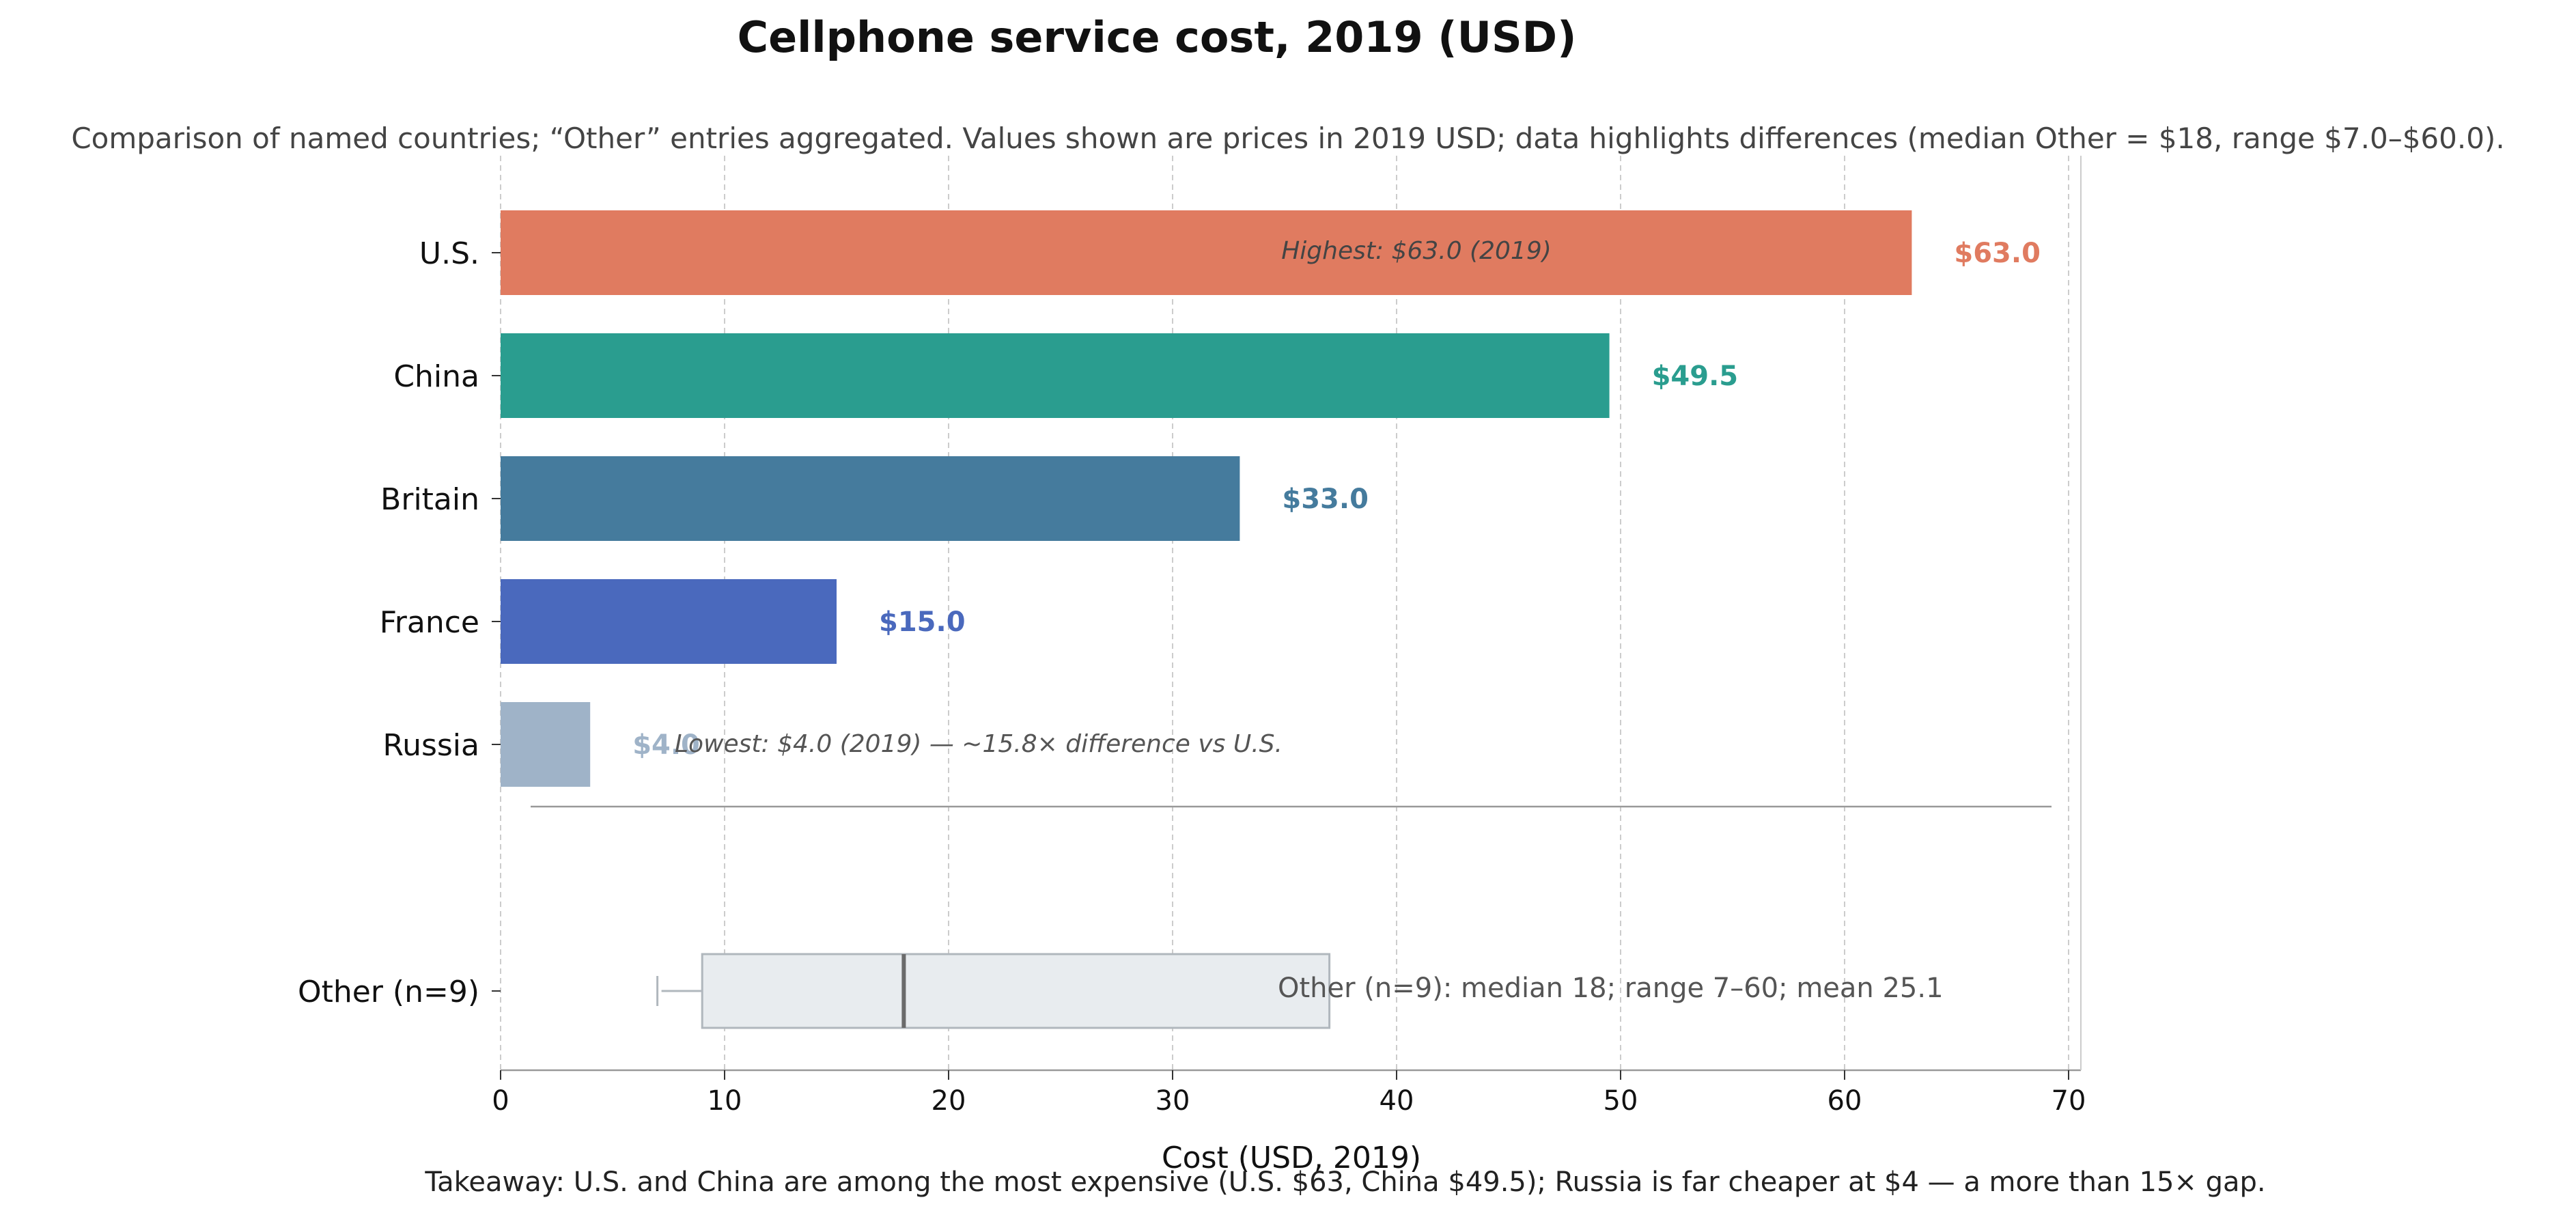 The image size is (2576, 1215). Describe the element at coordinates (1173, 1101) in the screenshot. I see `x-tick-label: 30` at that location.